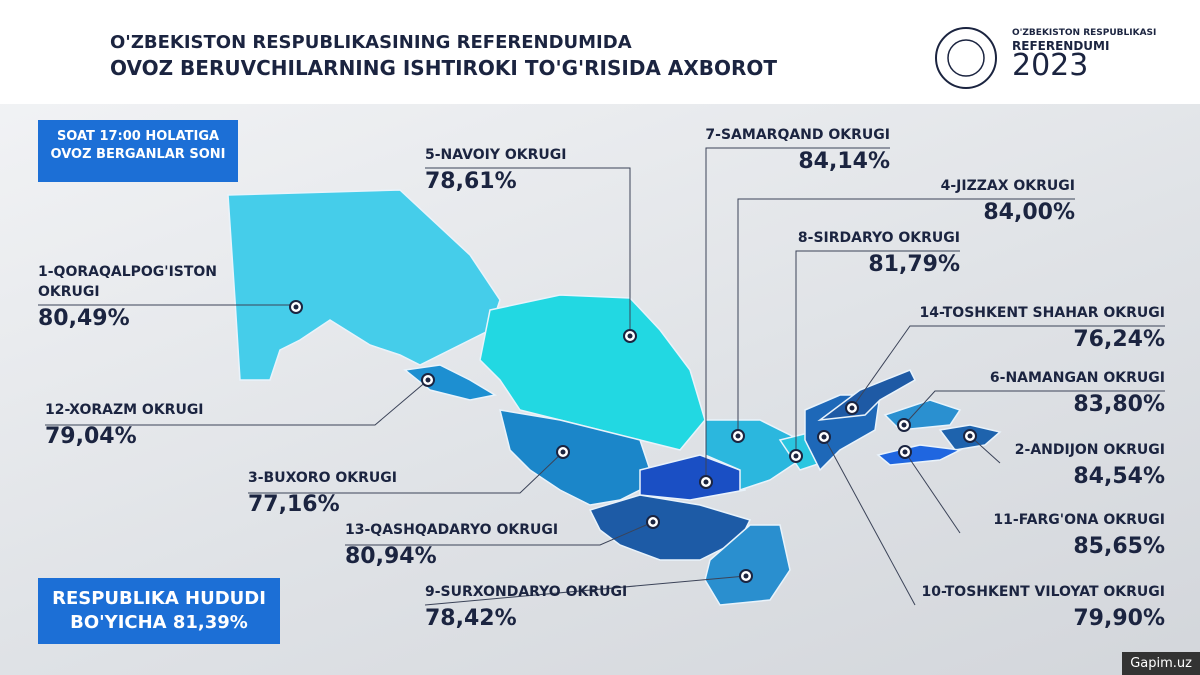 Image resolution: width=1200 pixels, height=675 pixels. What do you see at coordinates (471, 618) in the screenshot?
I see `region-value: 78,42%` at bounding box center [471, 618].